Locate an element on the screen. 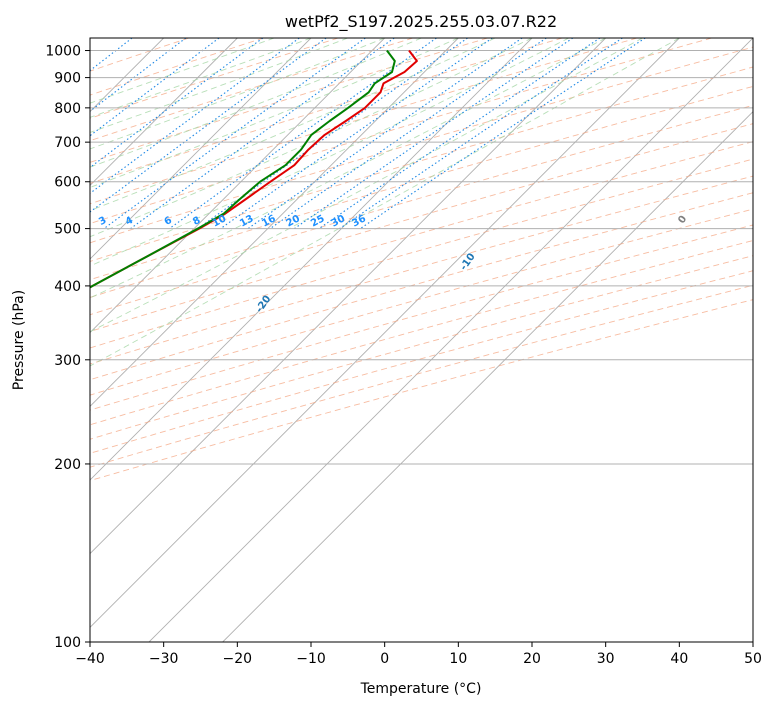  dry-adiabat-label: 0 is located at coordinates (682, 220).